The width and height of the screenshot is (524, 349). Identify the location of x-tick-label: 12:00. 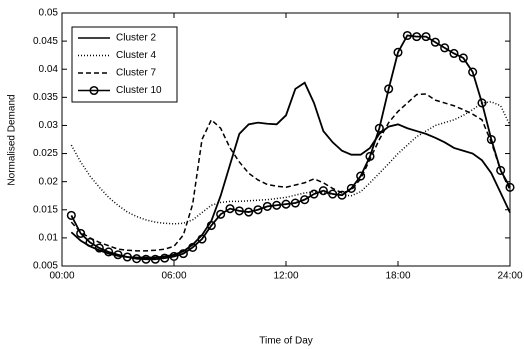
(285, 276).